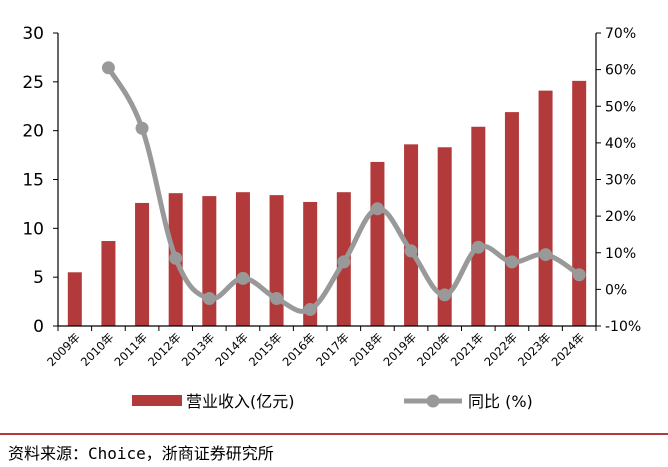 The height and width of the screenshot is (467, 668). What do you see at coordinates (265, 349) in the screenshot?
I see `x-tick-label: 2015年` at bounding box center [265, 349].